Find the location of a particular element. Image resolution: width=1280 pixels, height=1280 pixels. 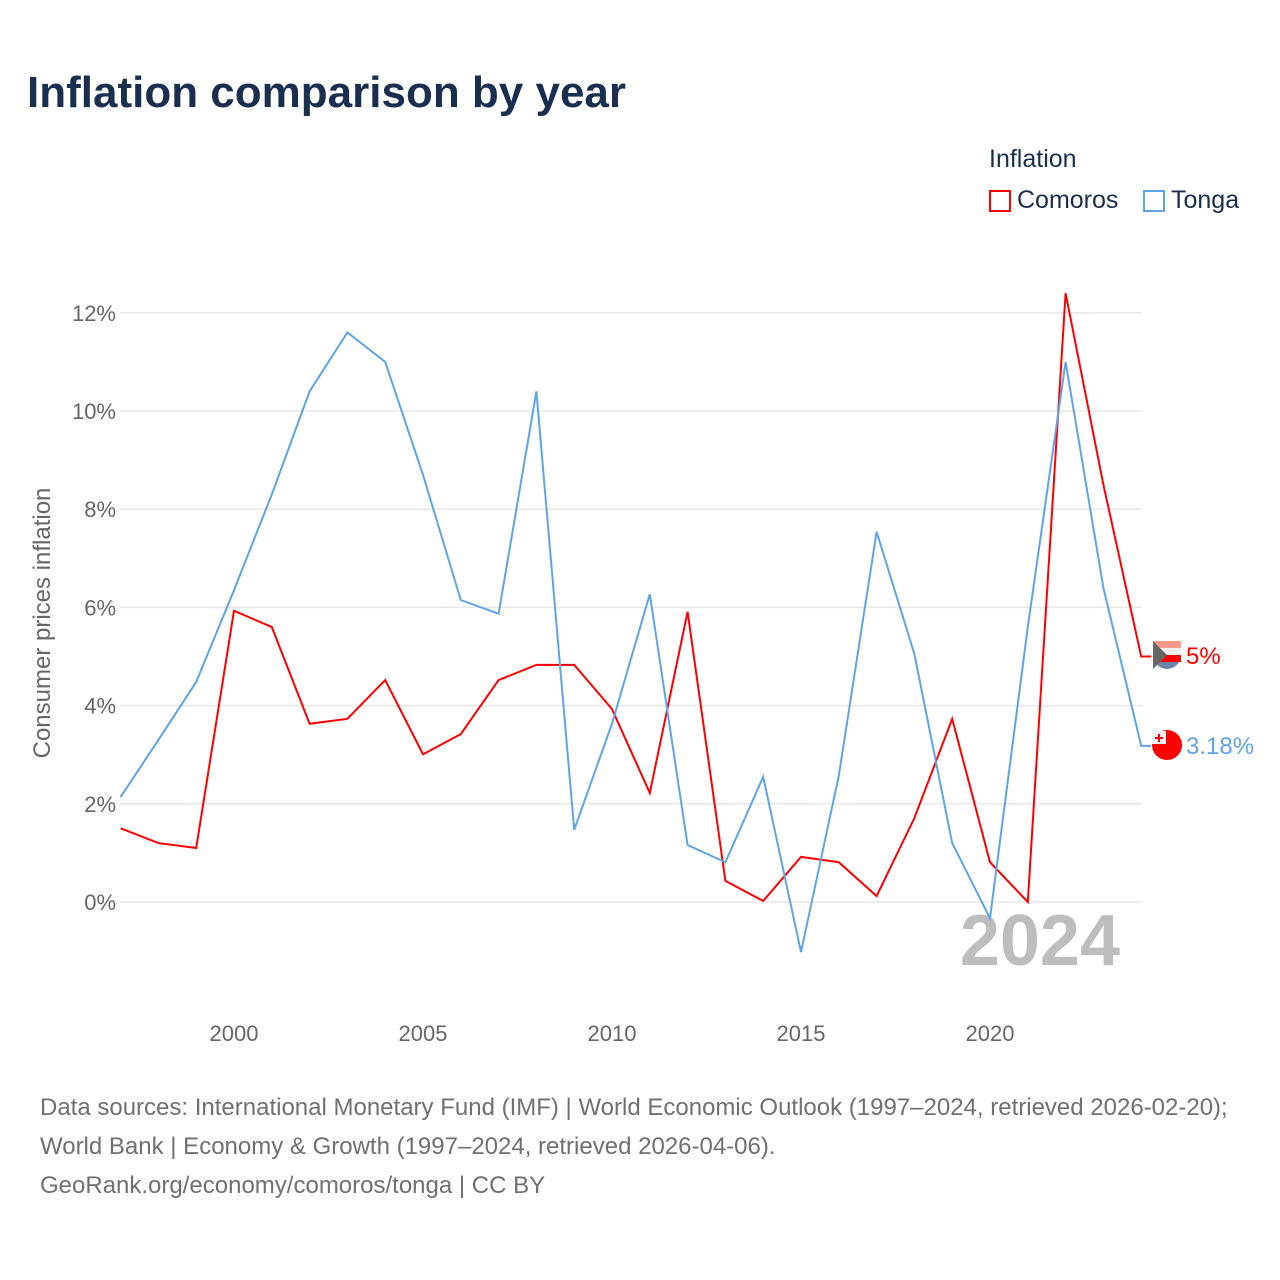

y-tick-label: 8% is located at coordinates (100, 509).